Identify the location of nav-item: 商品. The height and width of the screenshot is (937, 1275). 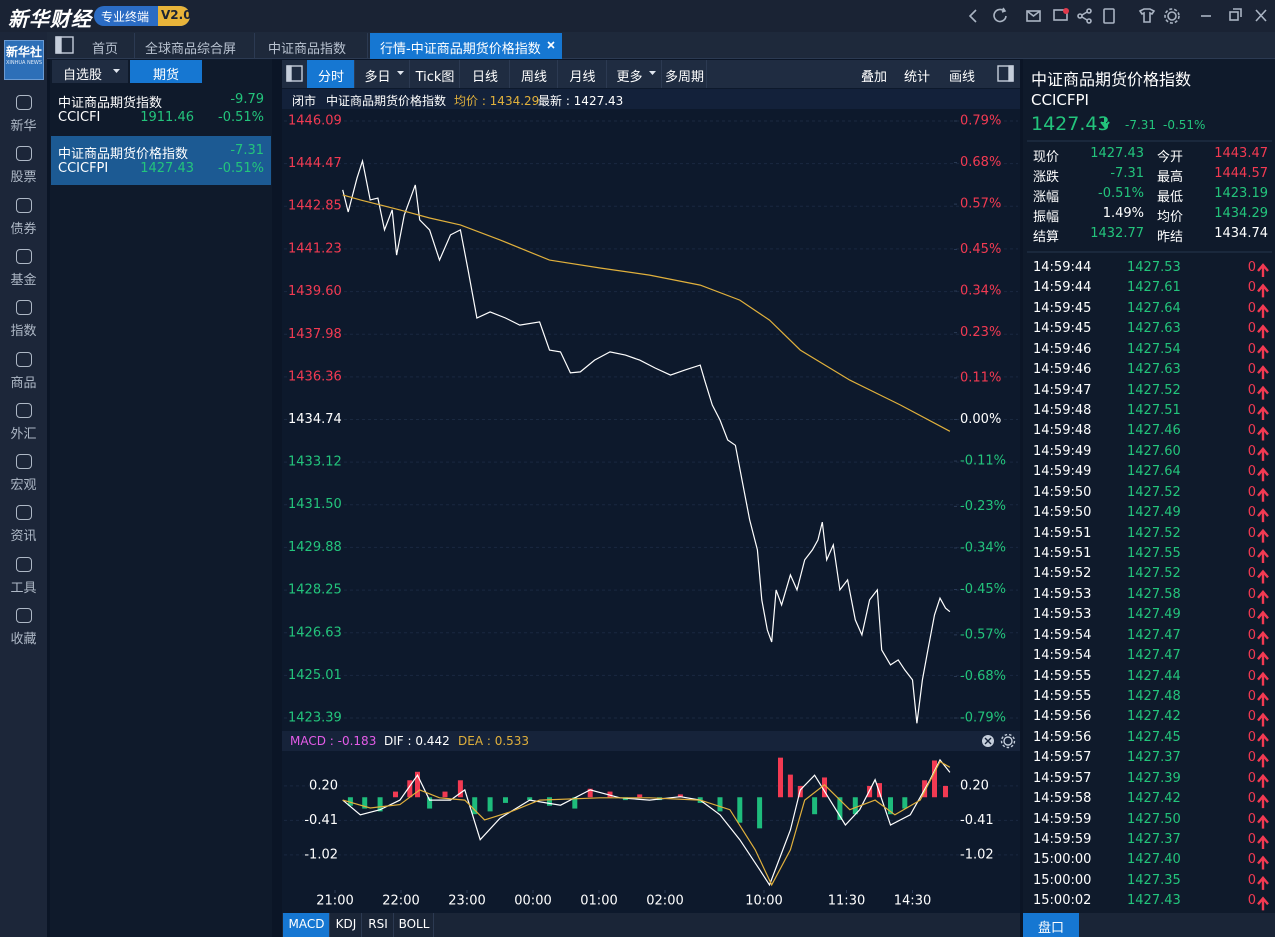
(23, 383).